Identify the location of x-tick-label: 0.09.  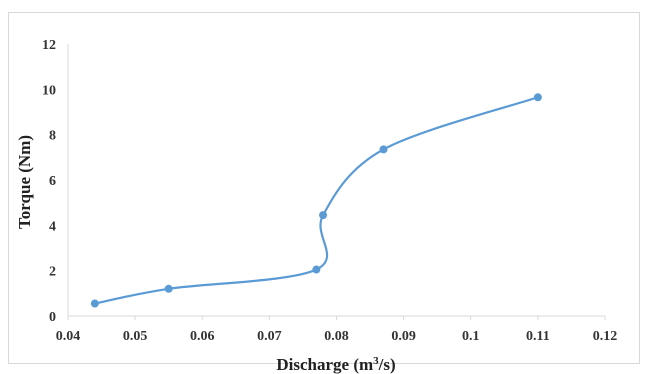
(403, 336).